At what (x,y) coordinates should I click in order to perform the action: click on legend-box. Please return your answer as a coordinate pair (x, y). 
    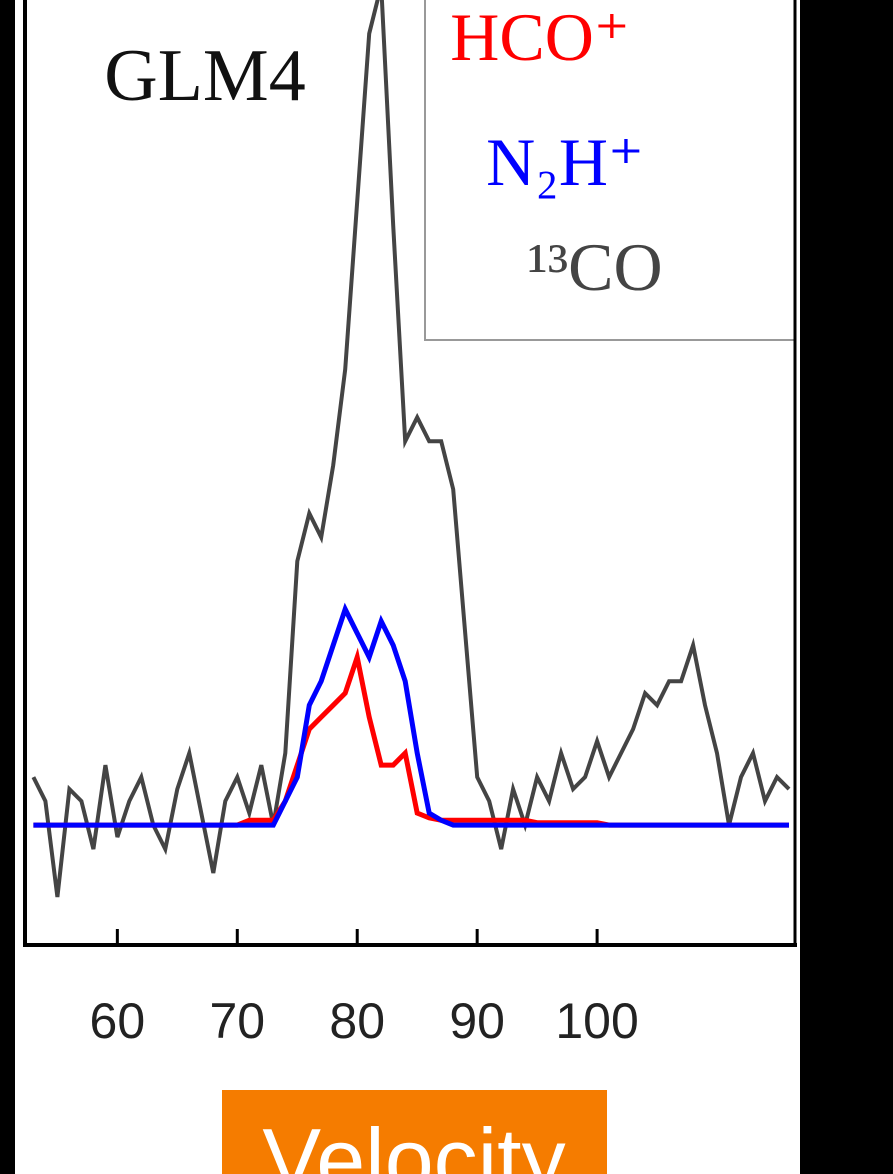
    Looking at the image, I should click on (610, 170).